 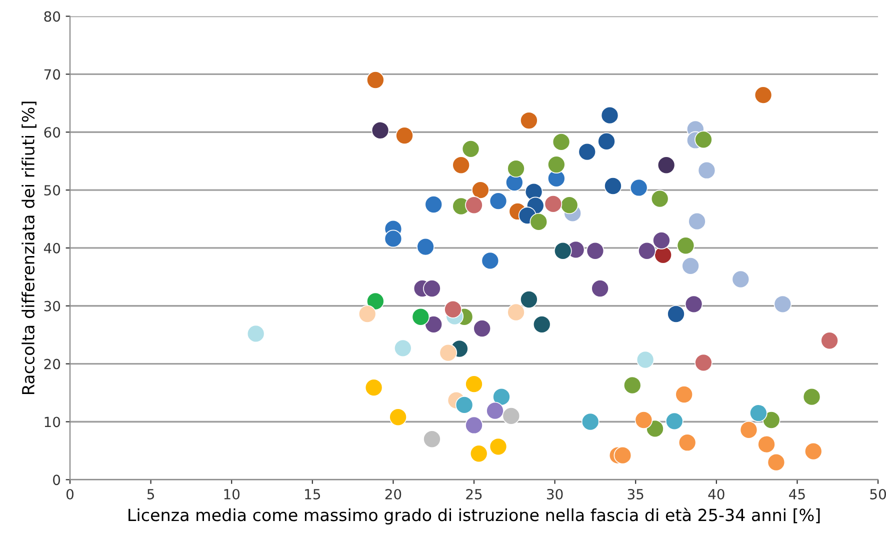 I want to click on x-tick-label: 40, so click(x=716, y=494).